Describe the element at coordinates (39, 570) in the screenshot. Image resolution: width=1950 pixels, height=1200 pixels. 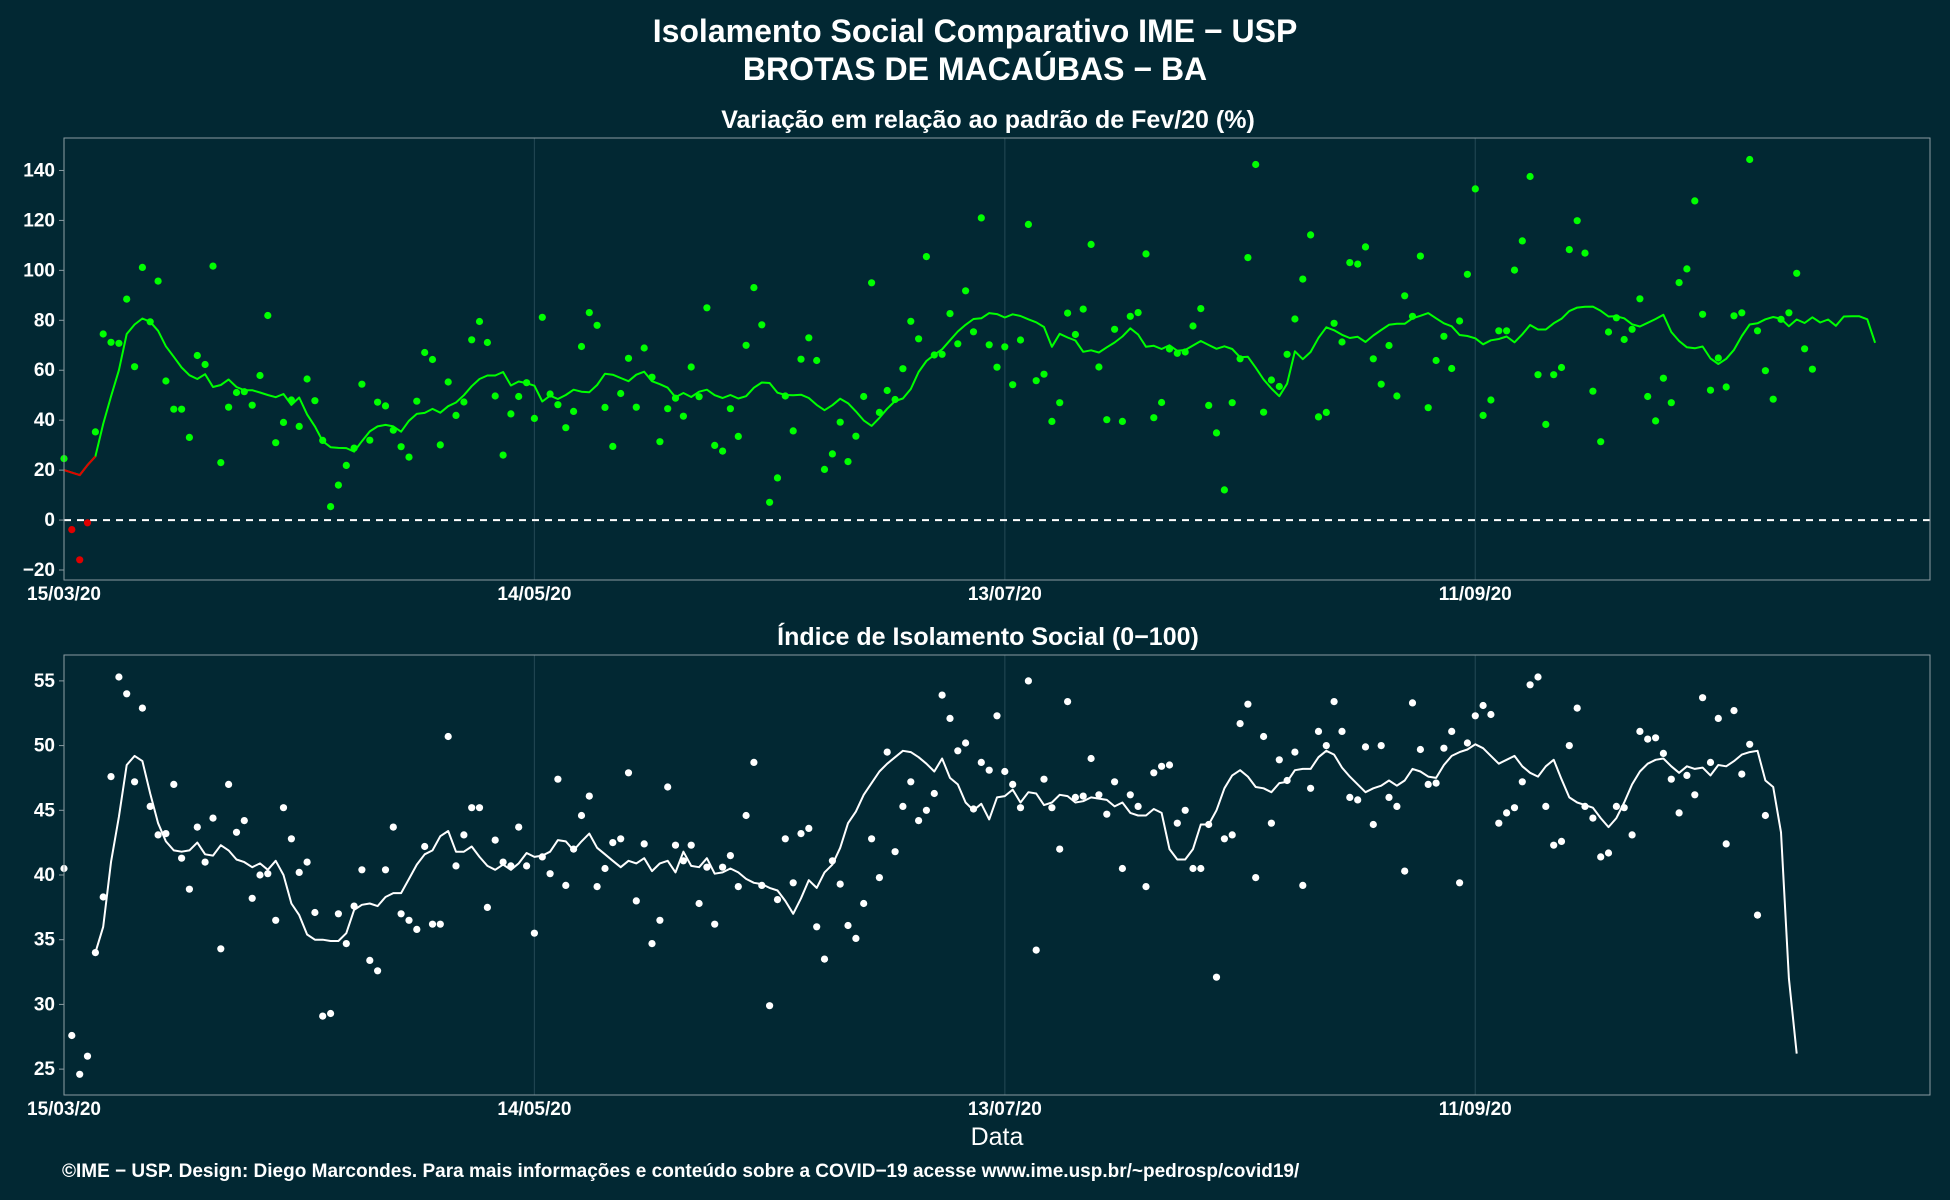
I see `y-tick-label: −20` at that location.